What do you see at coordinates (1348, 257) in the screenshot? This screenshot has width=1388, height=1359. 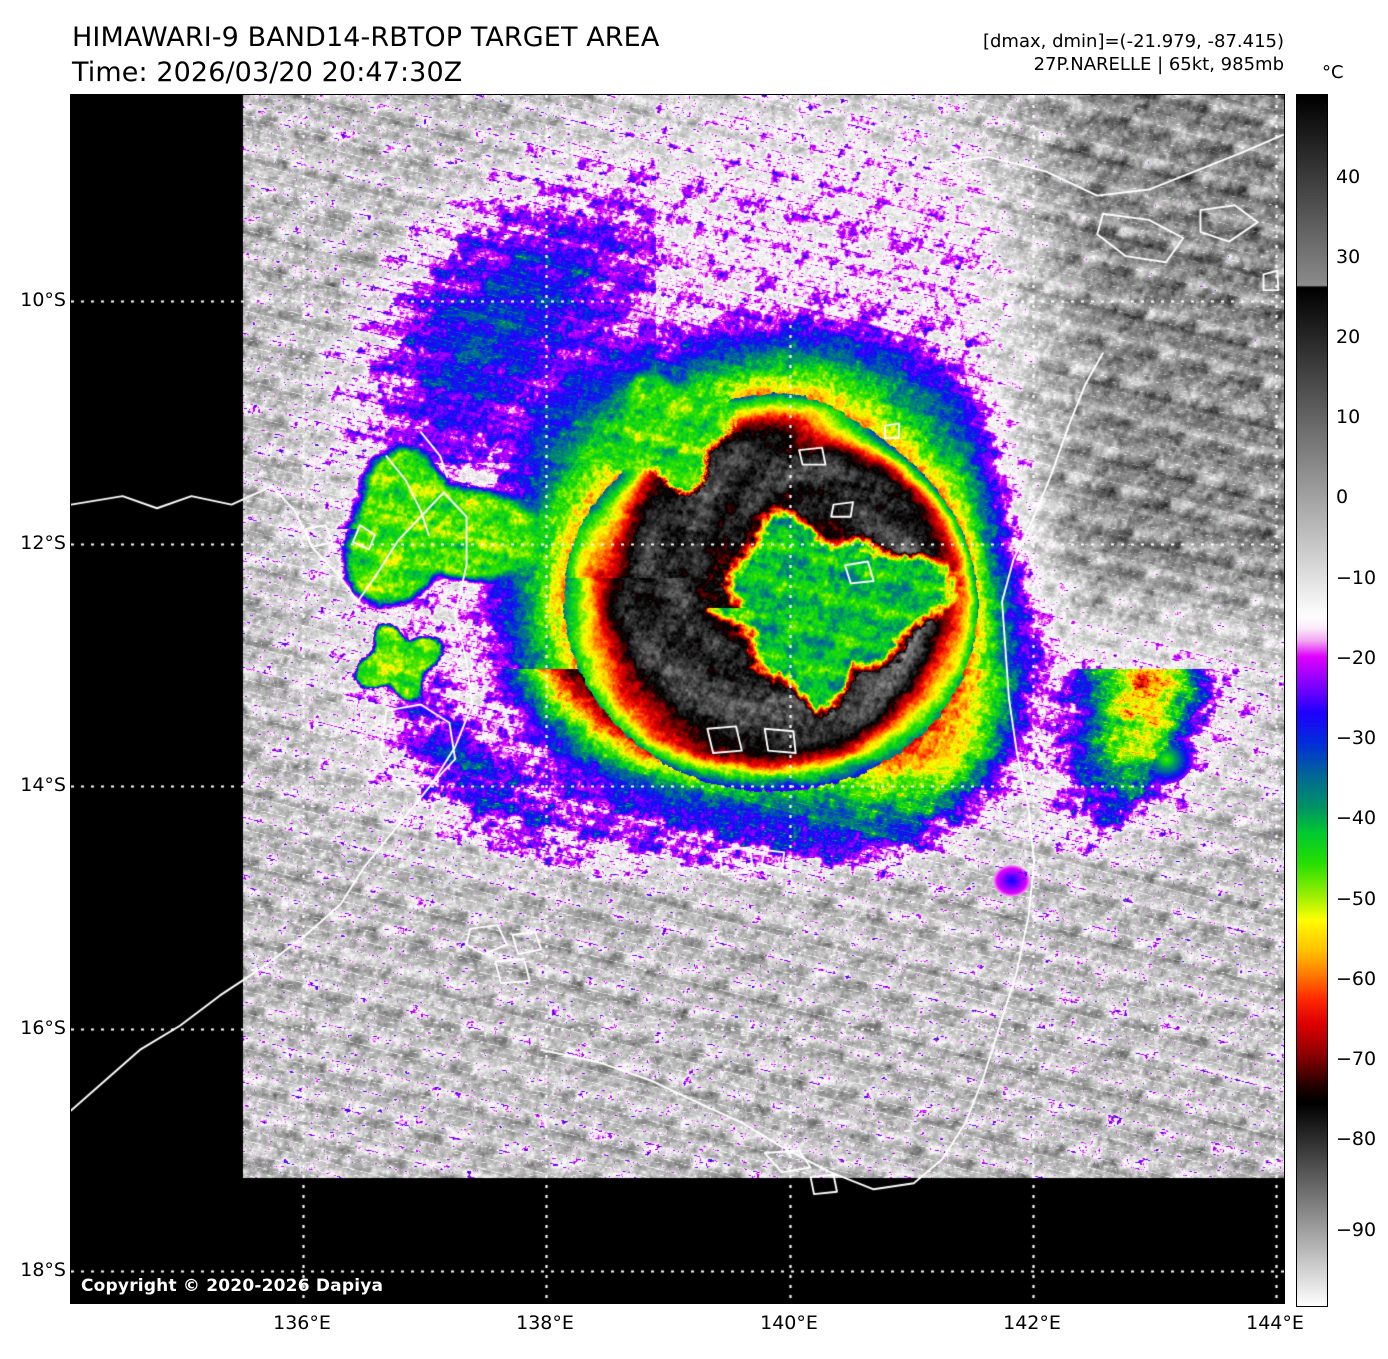 I see `colorbar-tick-1: 30` at bounding box center [1348, 257].